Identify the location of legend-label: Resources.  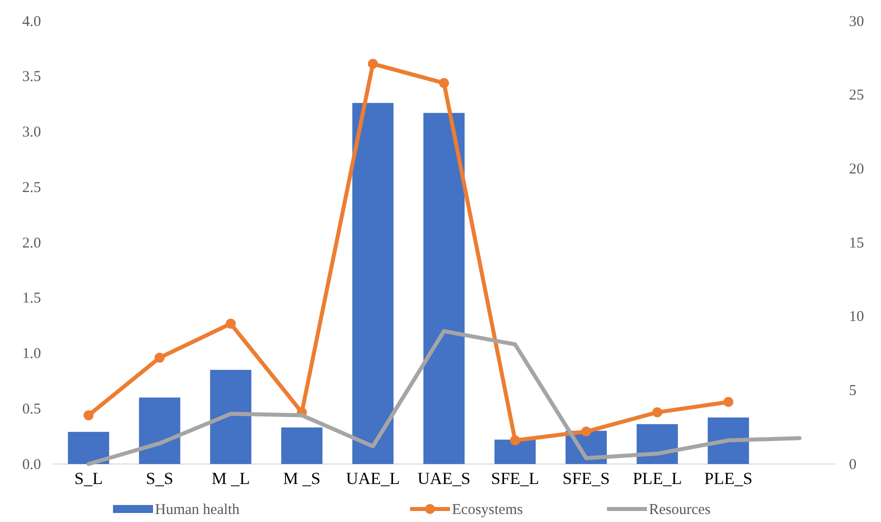
(680, 510).